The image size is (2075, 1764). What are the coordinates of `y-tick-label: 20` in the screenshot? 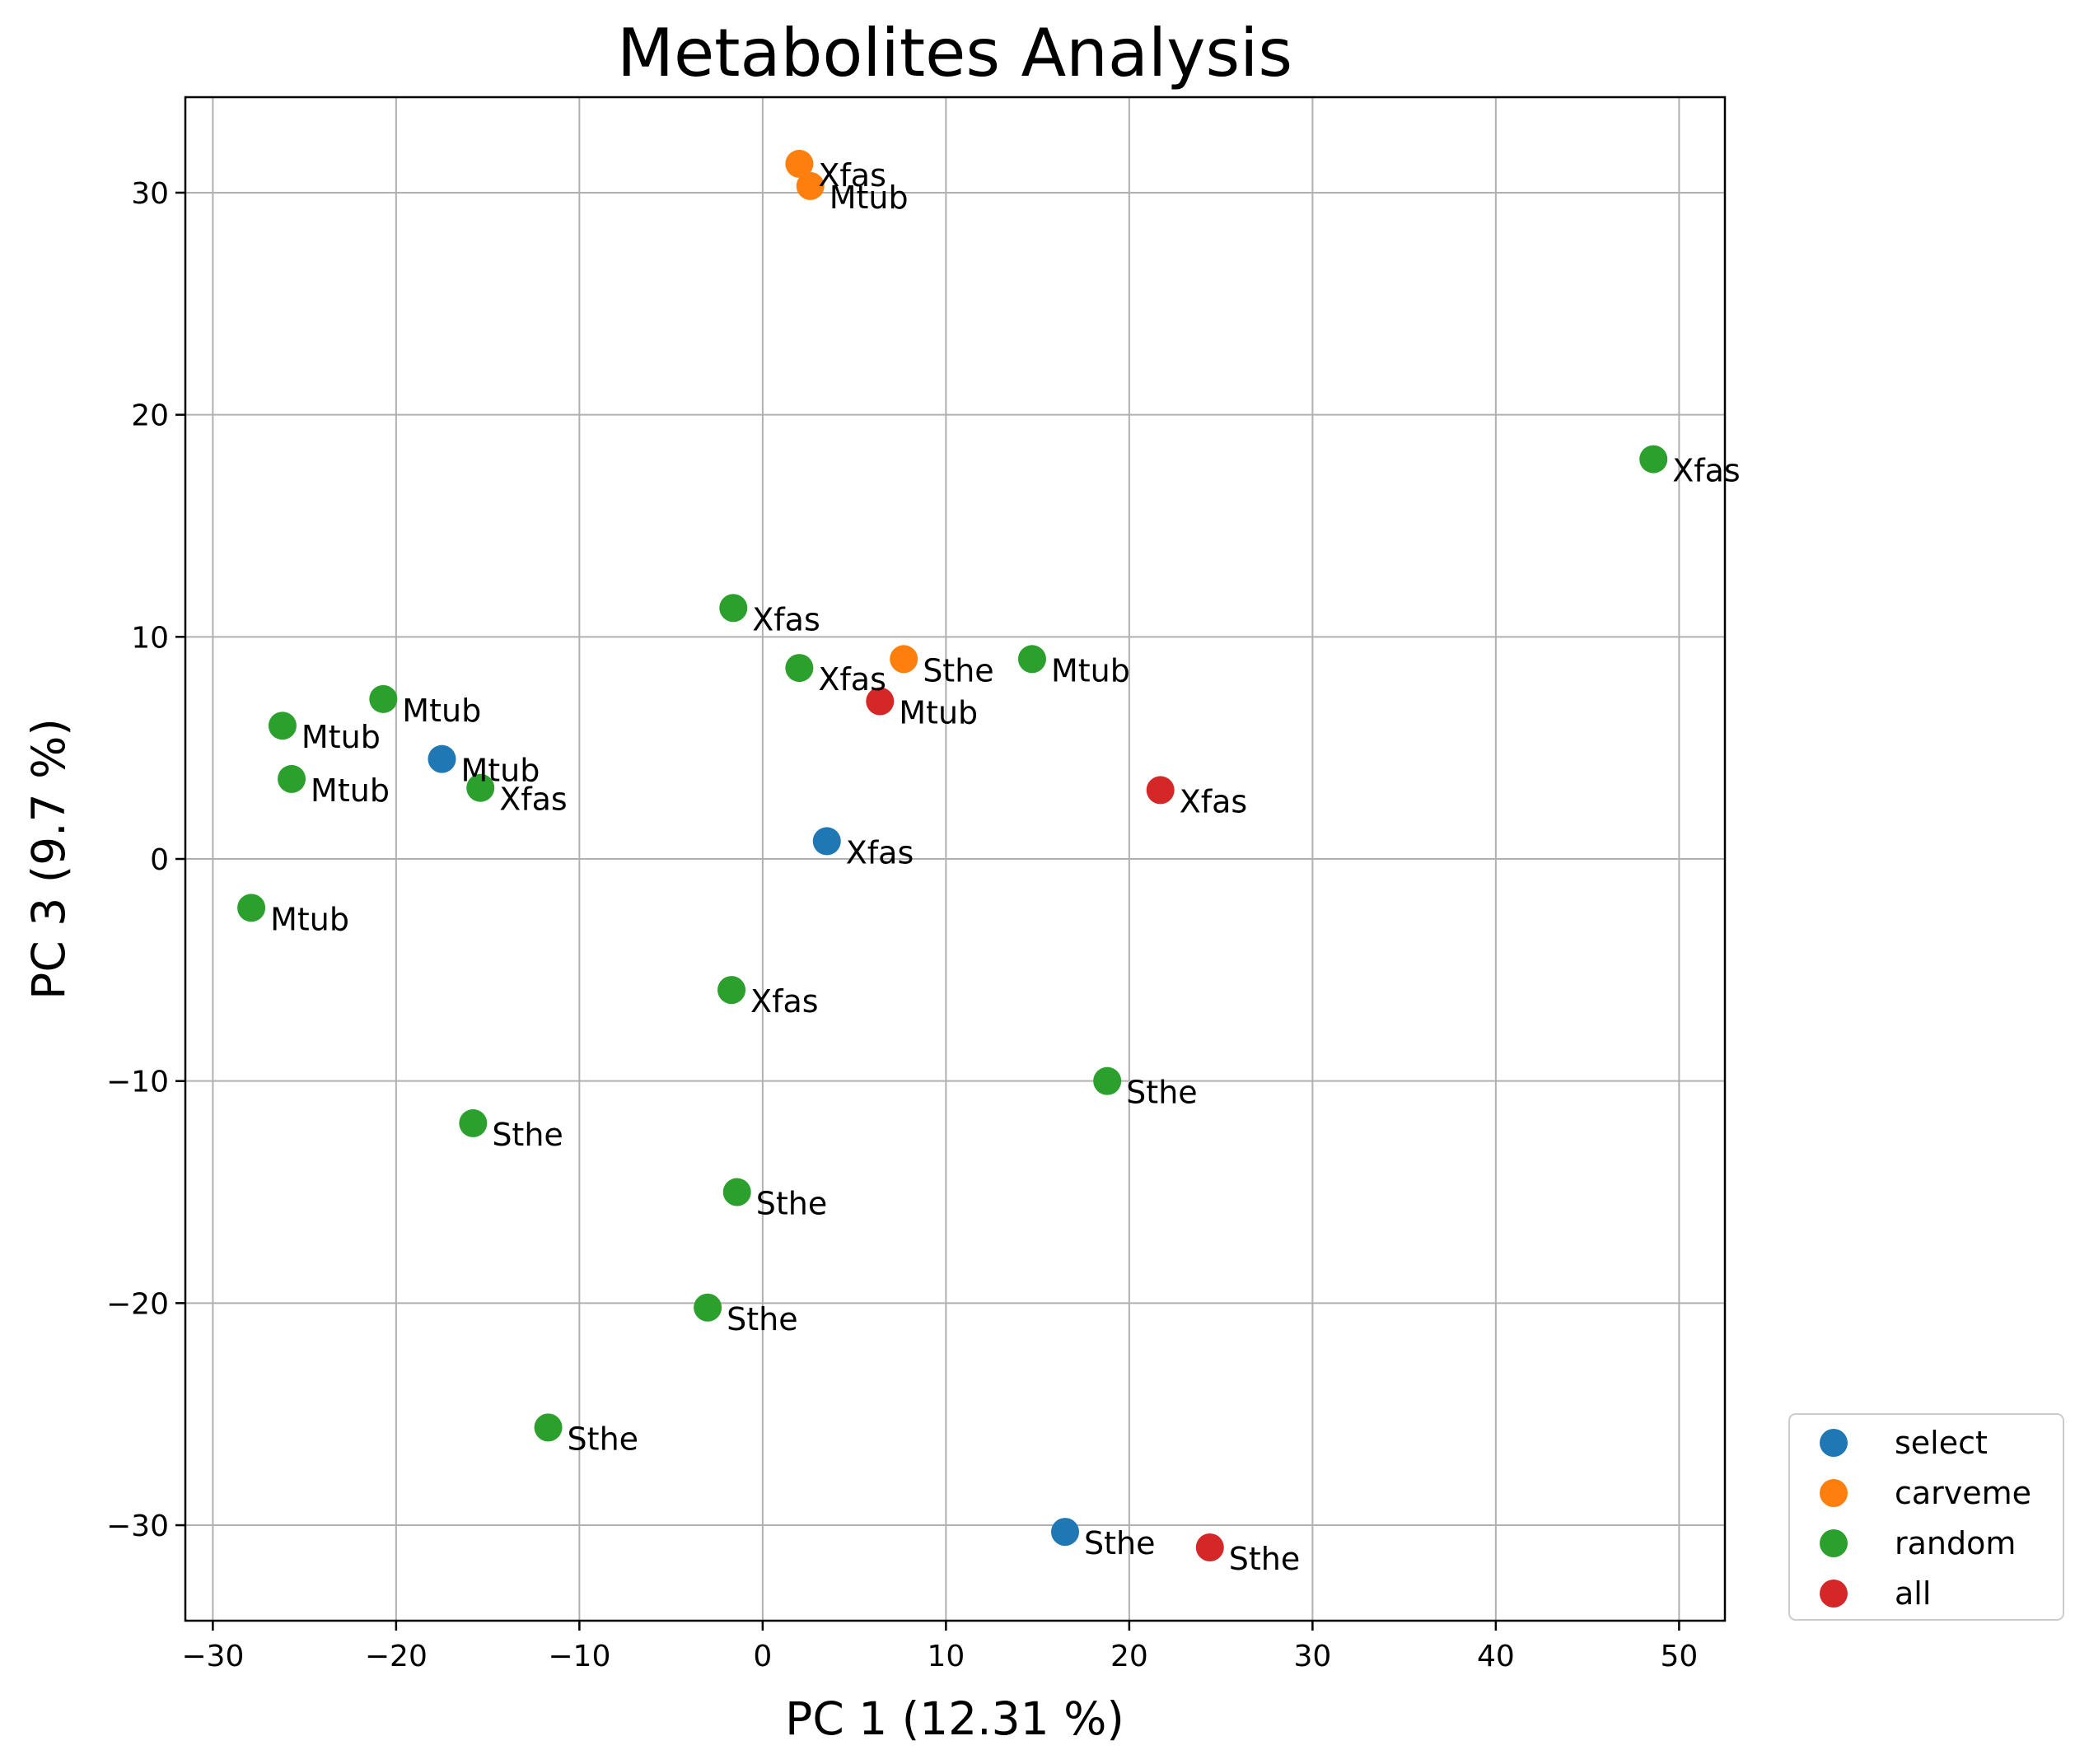 It's located at (150, 416).